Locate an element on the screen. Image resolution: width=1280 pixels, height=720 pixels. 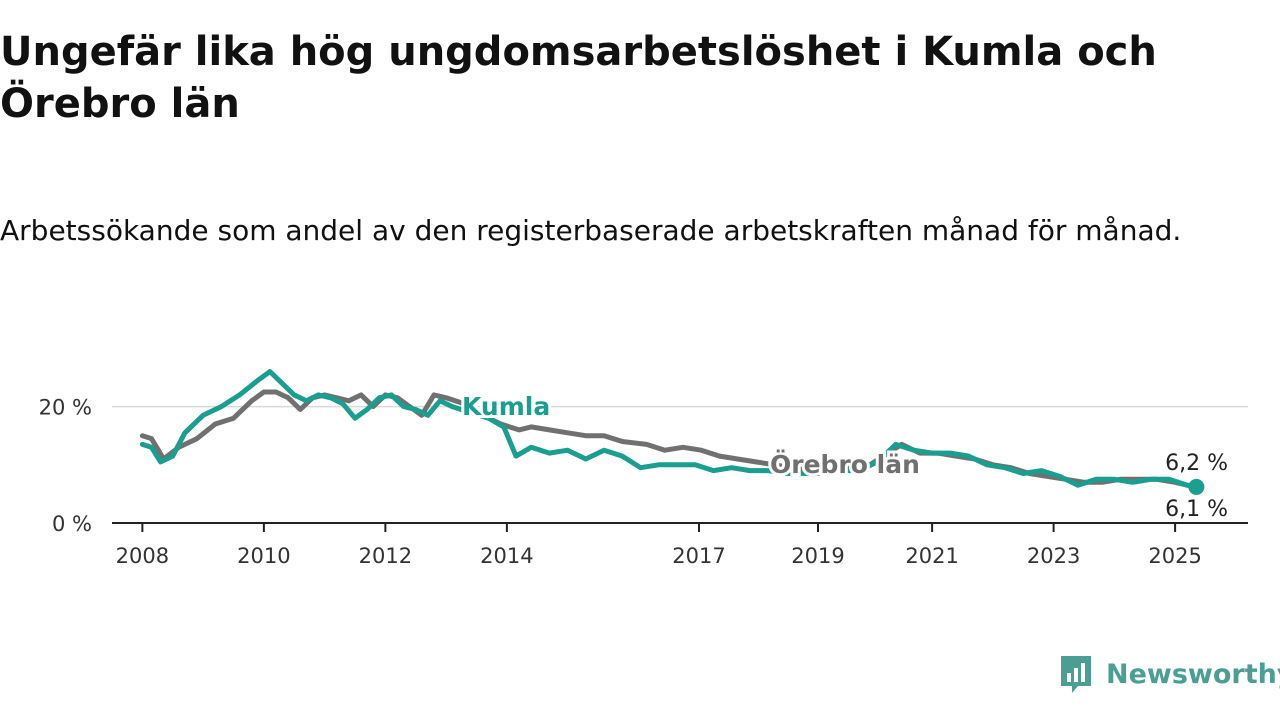
y-tick-label: 0 % is located at coordinates (72, 524).